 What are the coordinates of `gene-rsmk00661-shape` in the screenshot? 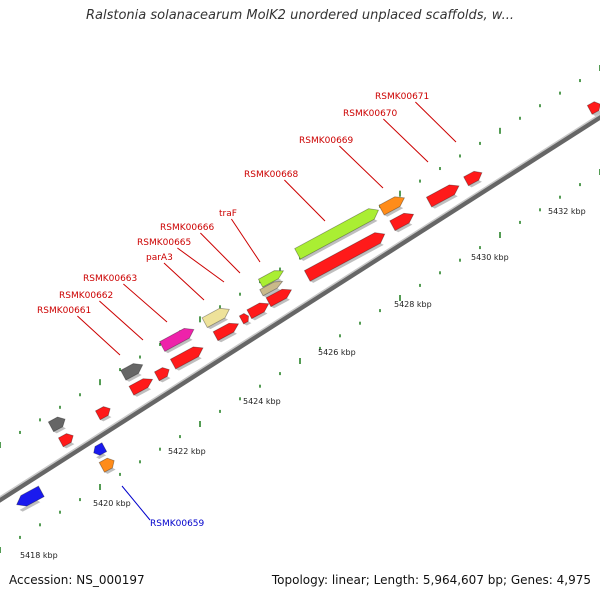 It's located at (132, 372).